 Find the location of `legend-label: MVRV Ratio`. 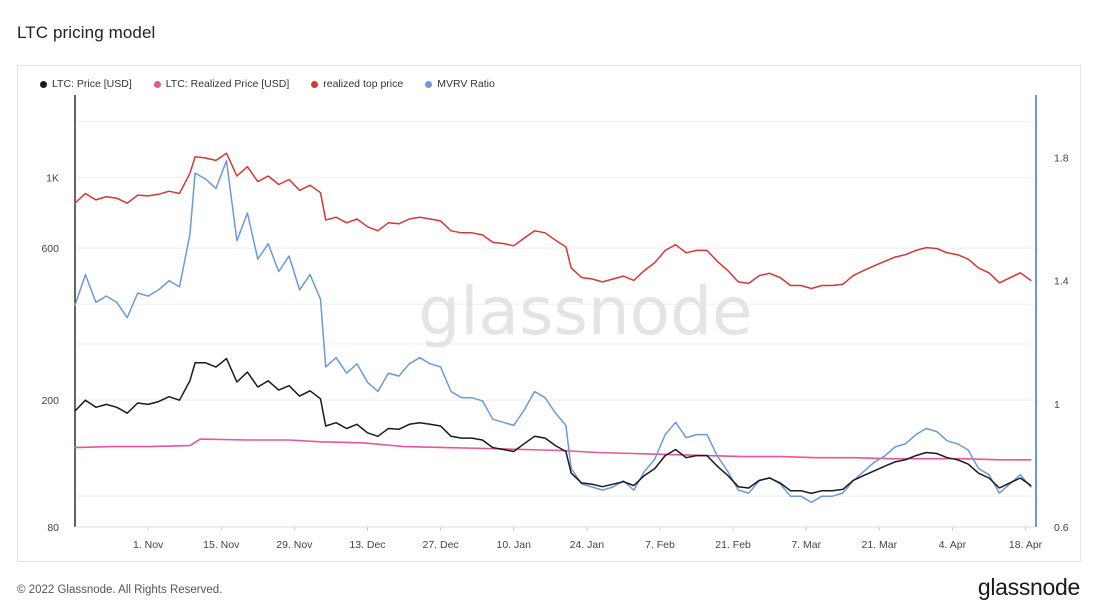

legend-label: MVRV Ratio is located at coordinates (466, 84).